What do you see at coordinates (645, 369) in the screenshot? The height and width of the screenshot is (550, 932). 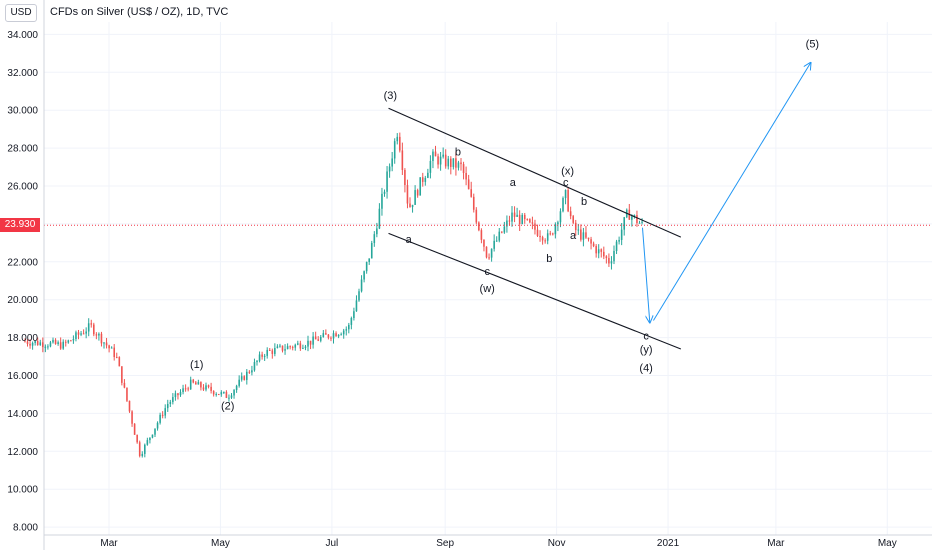 I see `wave-label: (4)` at bounding box center [645, 369].